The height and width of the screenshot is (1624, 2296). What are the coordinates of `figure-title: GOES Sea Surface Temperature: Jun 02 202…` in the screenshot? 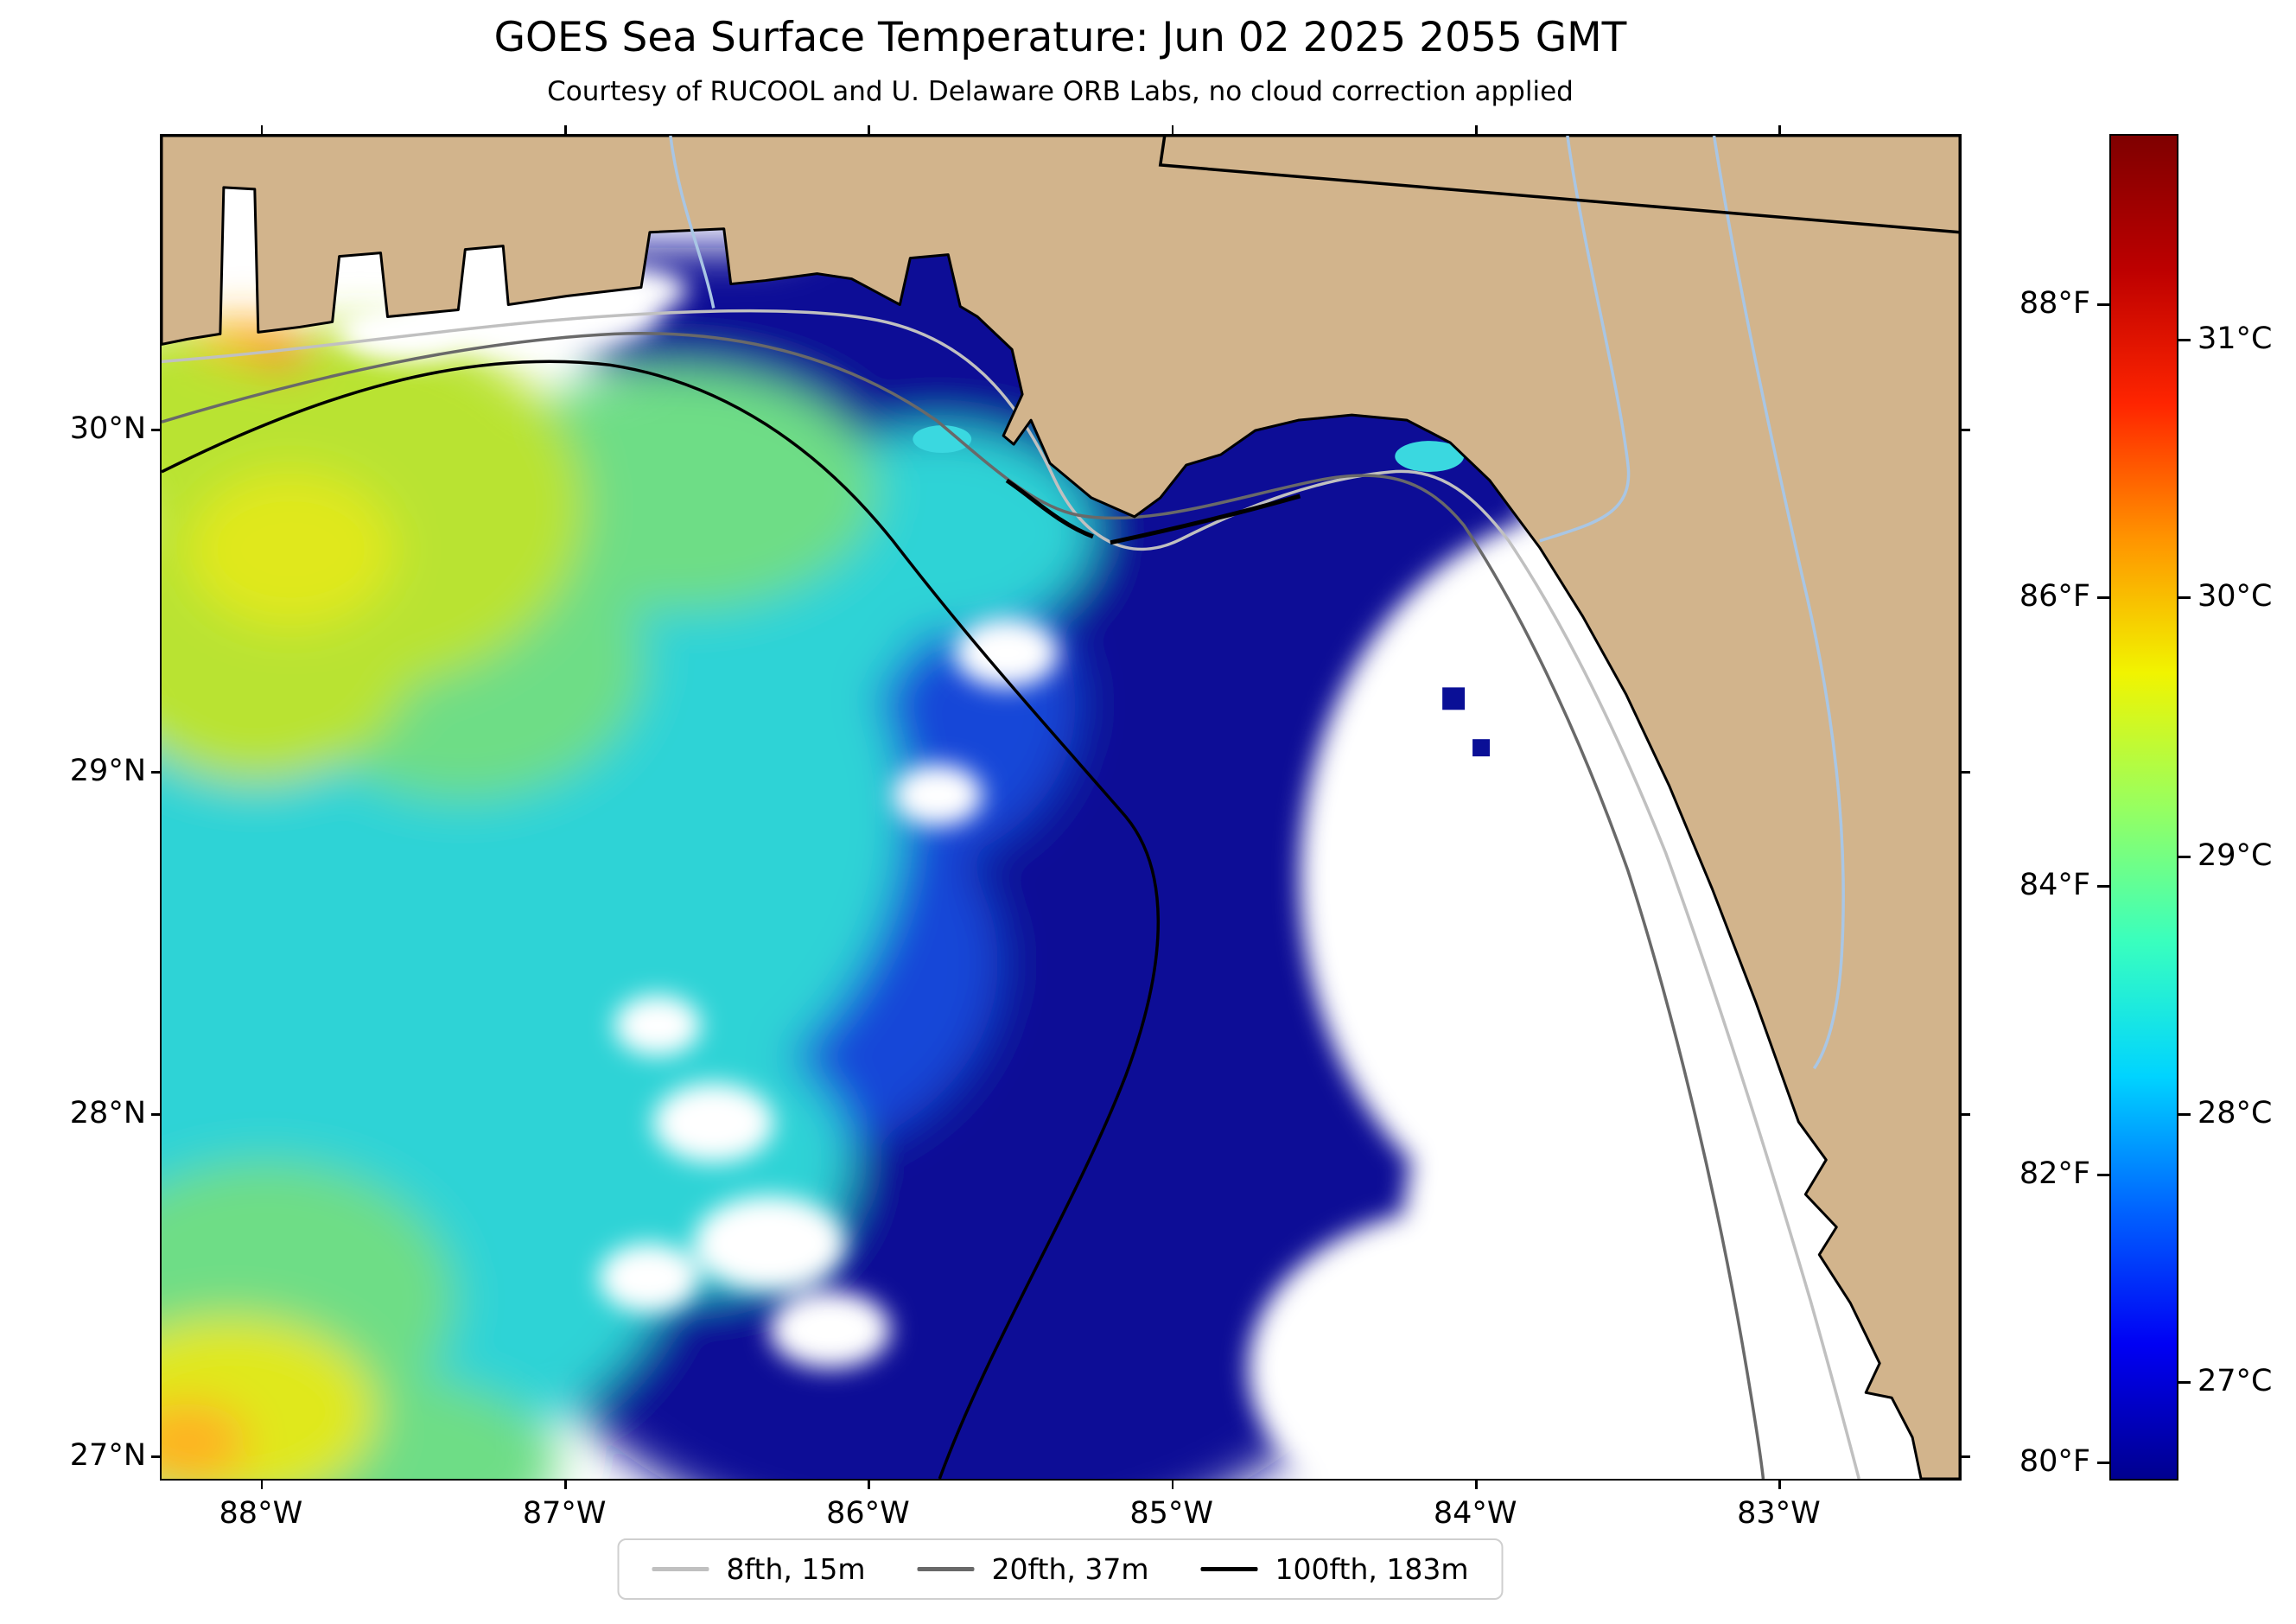 It's located at (1060, 37).